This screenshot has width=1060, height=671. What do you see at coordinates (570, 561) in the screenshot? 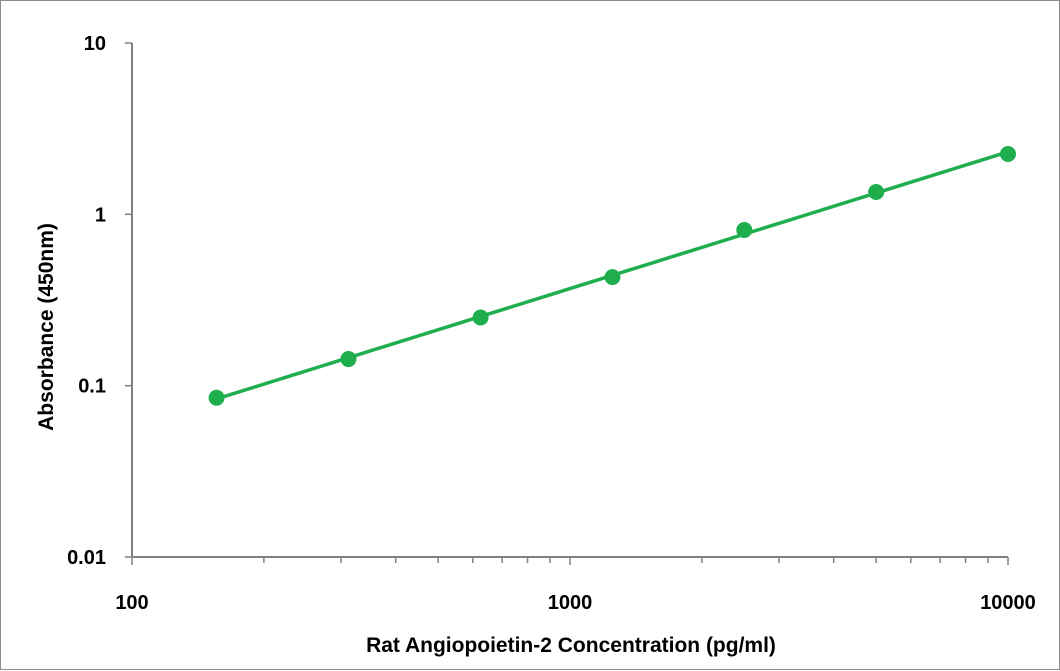
I see `x-ticks` at bounding box center [570, 561].